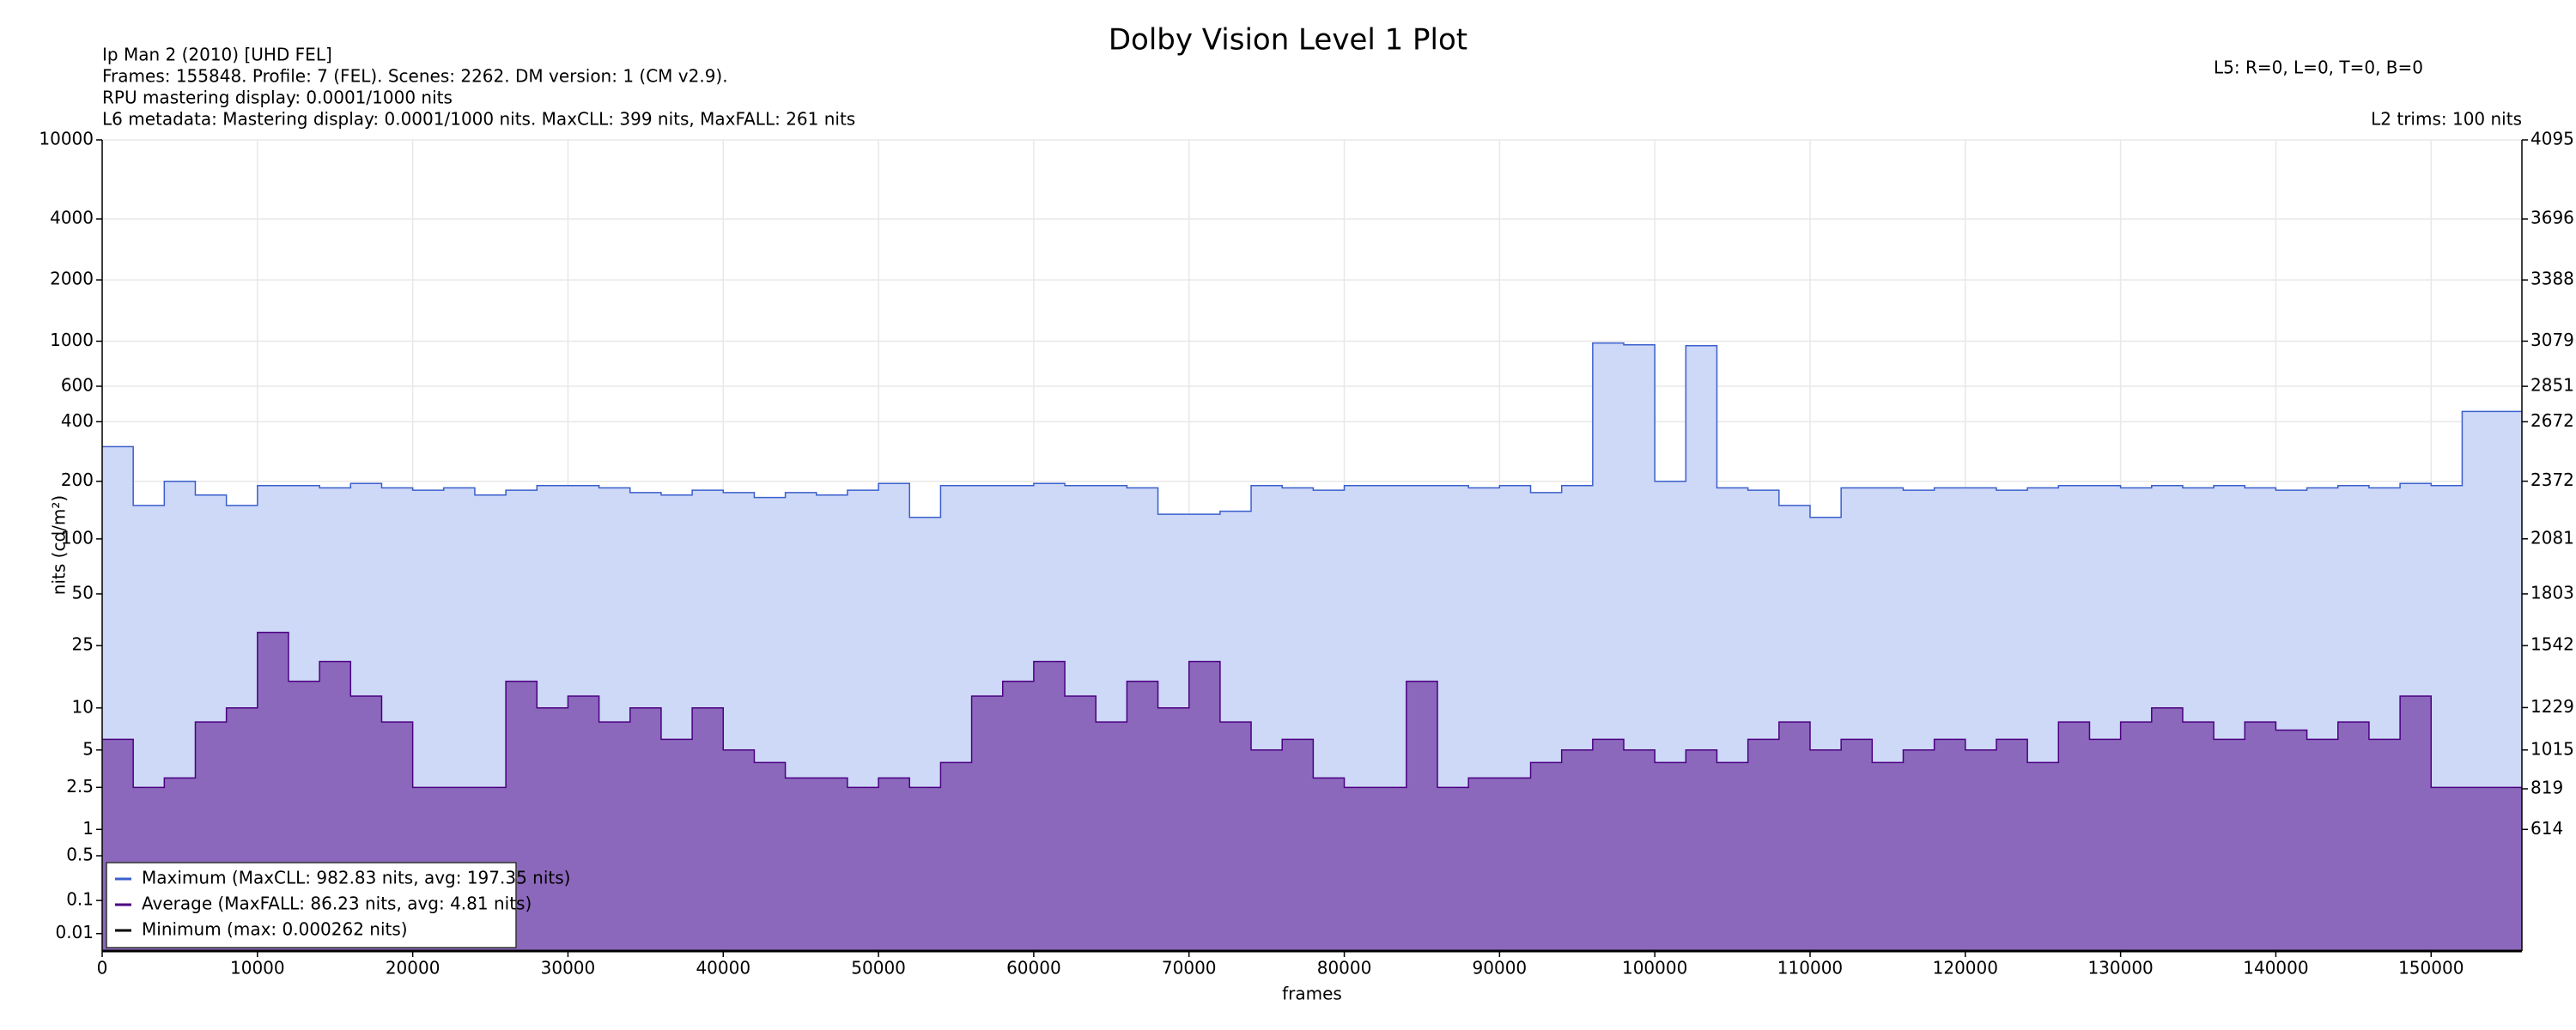 The height and width of the screenshot is (1030, 2576). I want to click on y-tick-label: 1000, so click(72, 340).